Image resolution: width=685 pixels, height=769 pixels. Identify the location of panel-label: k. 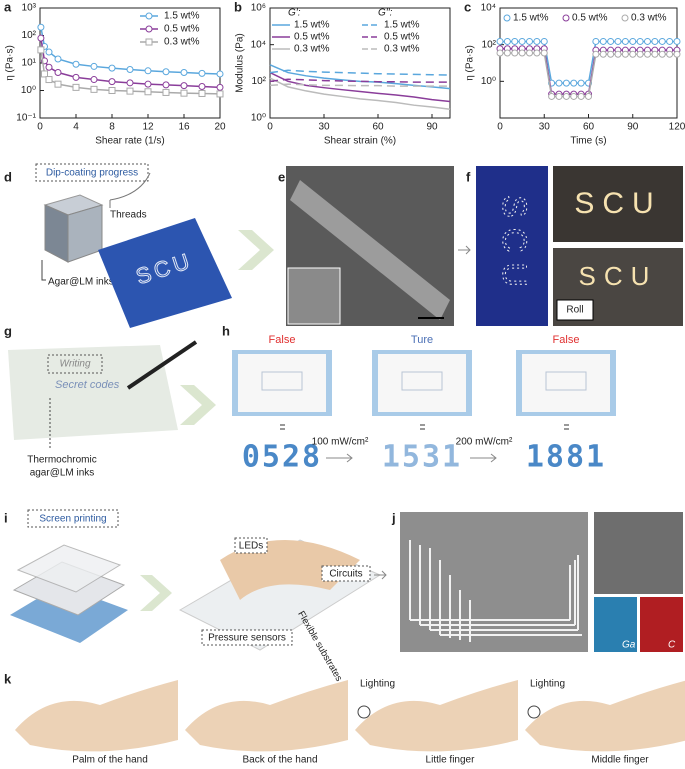
(8, 678).